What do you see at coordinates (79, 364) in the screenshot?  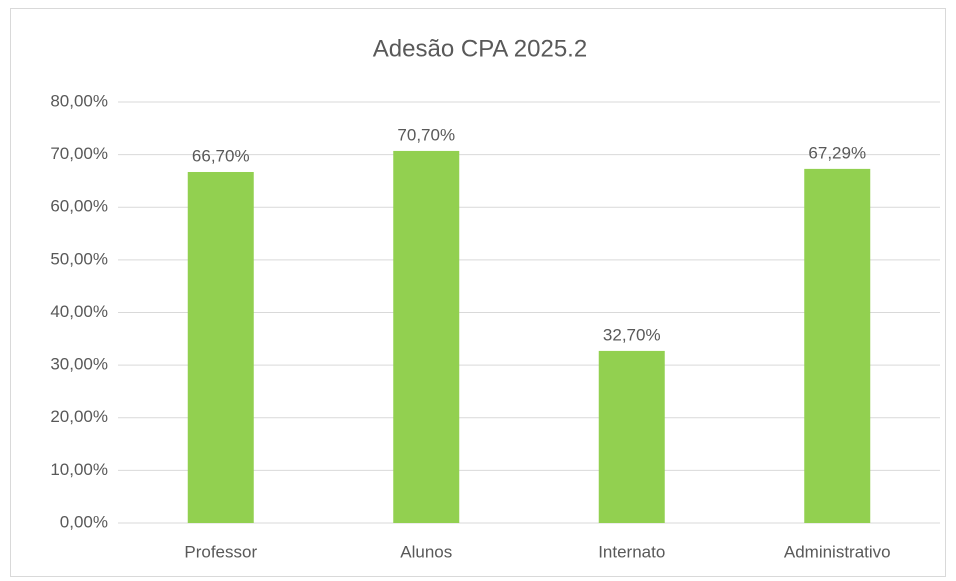 I see `y-tick-label: 30,00%` at bounding box center [79, 364].